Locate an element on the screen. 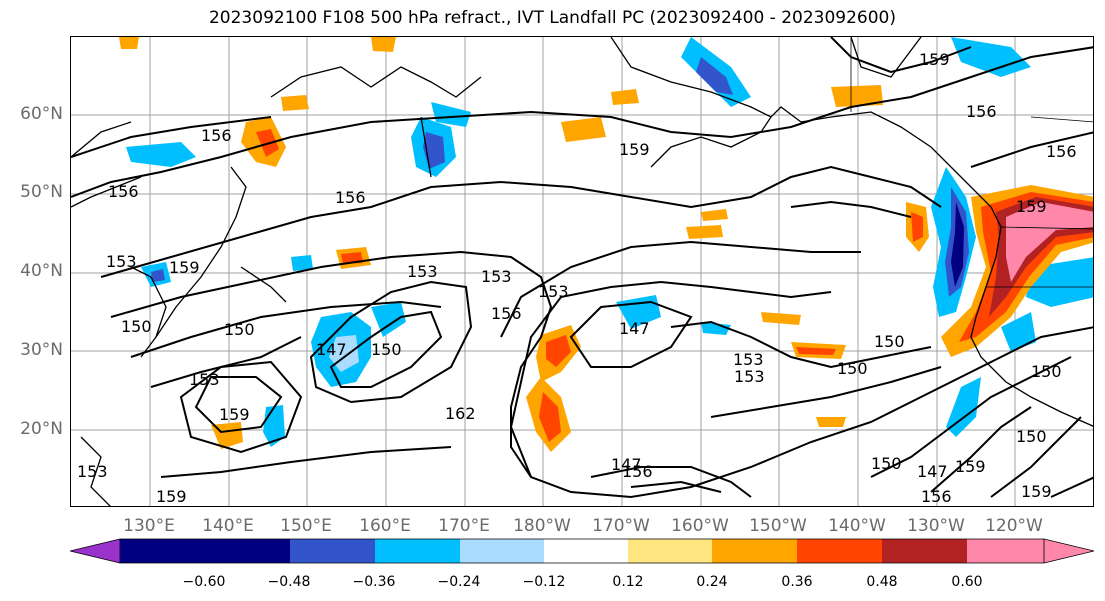 Image resolution: width=1105 pixels, height=601 pixels. lon-label-140w: 140°W is located at coordinates (857, 526).